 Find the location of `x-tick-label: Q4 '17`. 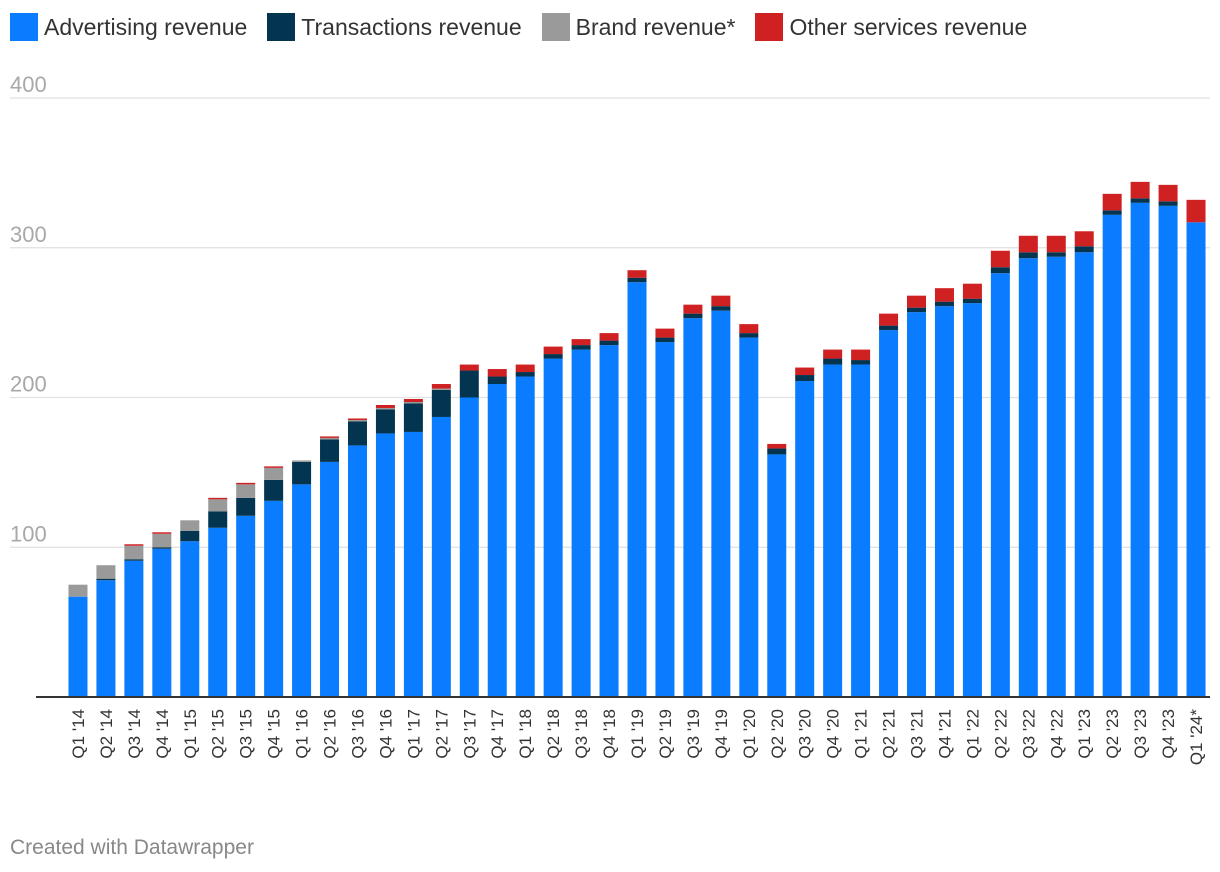

x-tick-label: Q4 '17 is located at coordinates (497, 734).